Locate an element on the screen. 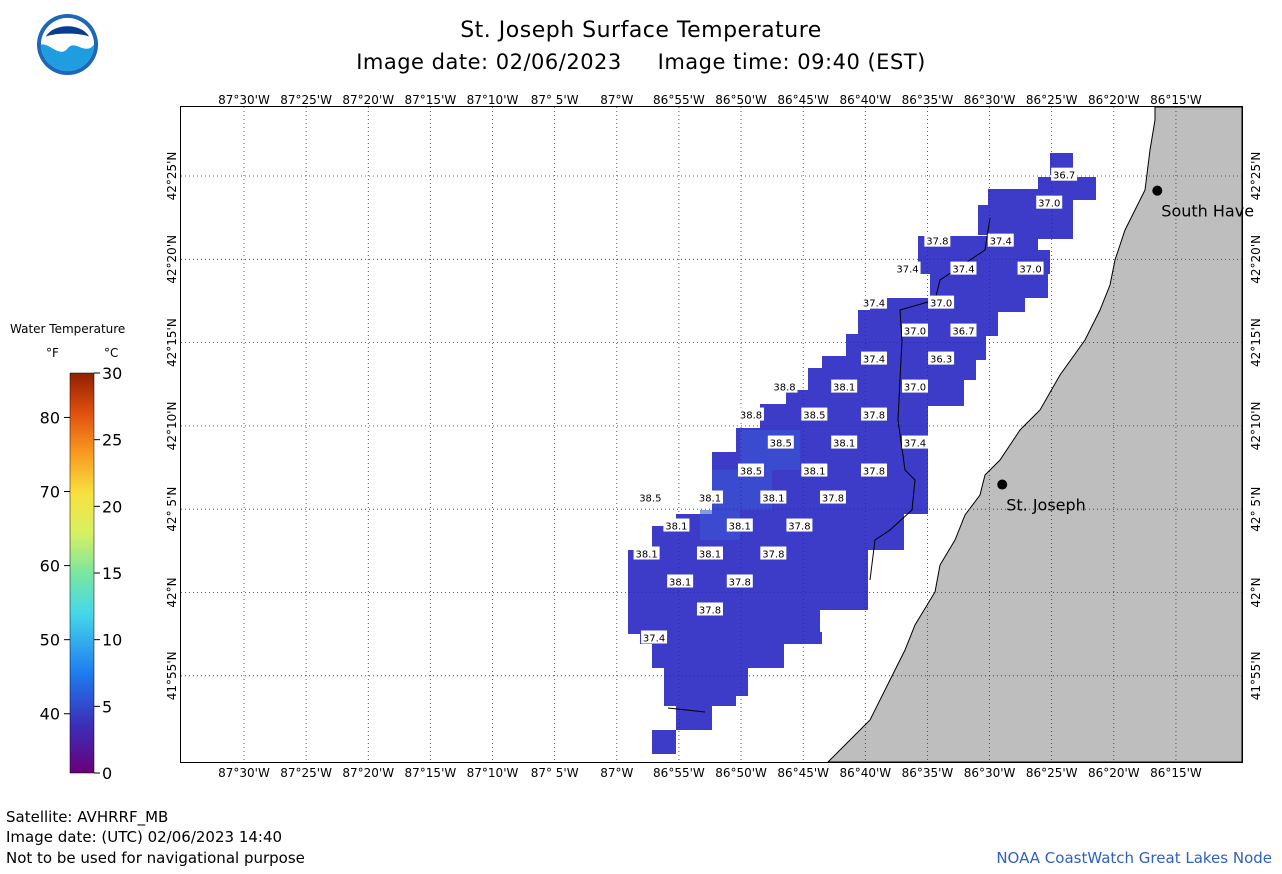  temperature-label: 36.7 is located at coordinates (1064, 176).